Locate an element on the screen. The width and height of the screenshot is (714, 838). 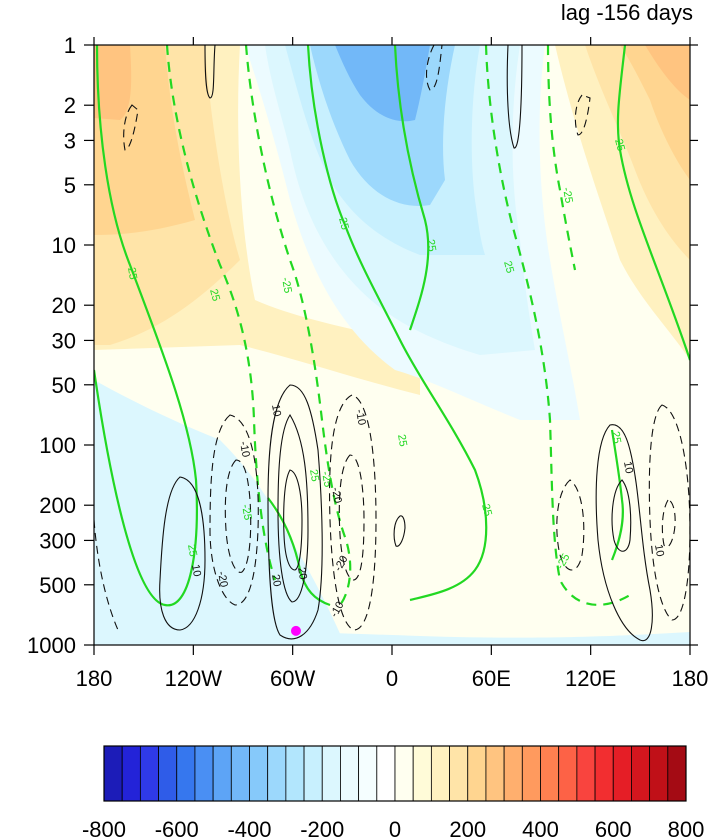
y-tick-label: 10 is located at coordinates (64, 245).